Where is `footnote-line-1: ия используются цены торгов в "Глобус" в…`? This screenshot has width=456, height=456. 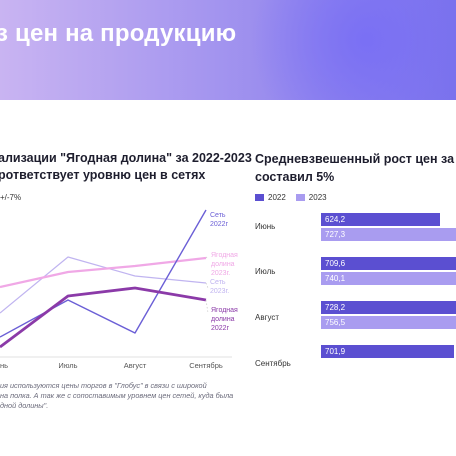
footnote-line-1: ия используются цены торгов в "Глобус" в… is located at coordinates (103, 385).